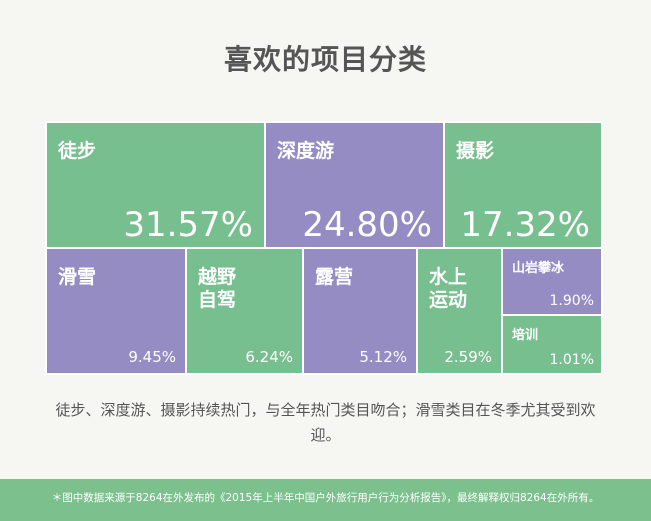  Describe the element at coordinates (269, 357) in the screenshot. I see `tile-5-value: 6.24%` at that location.